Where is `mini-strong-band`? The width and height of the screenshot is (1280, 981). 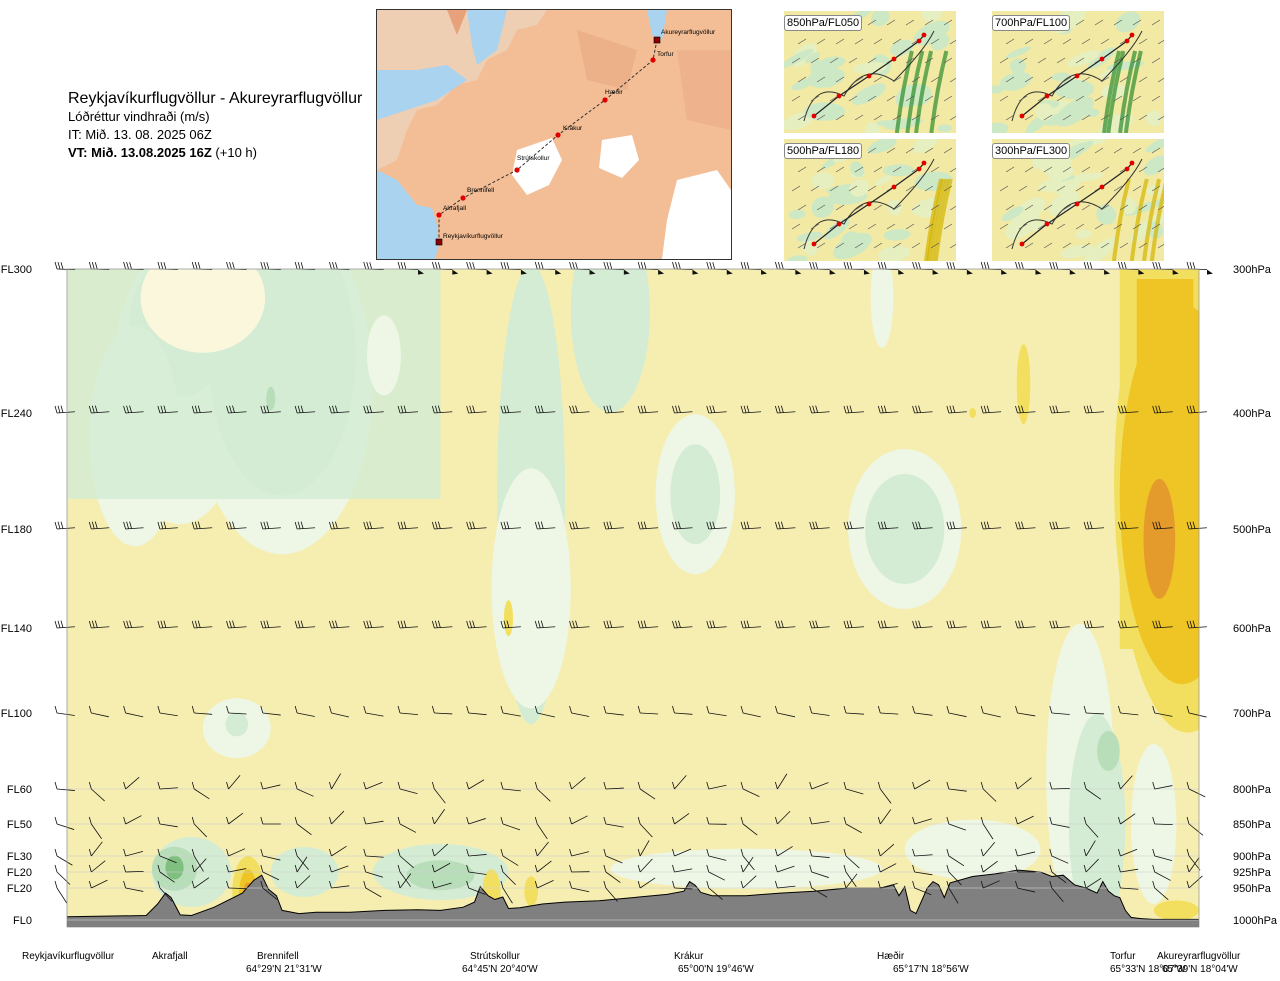 mini-strong-band is located at coordinates (1156, 221).